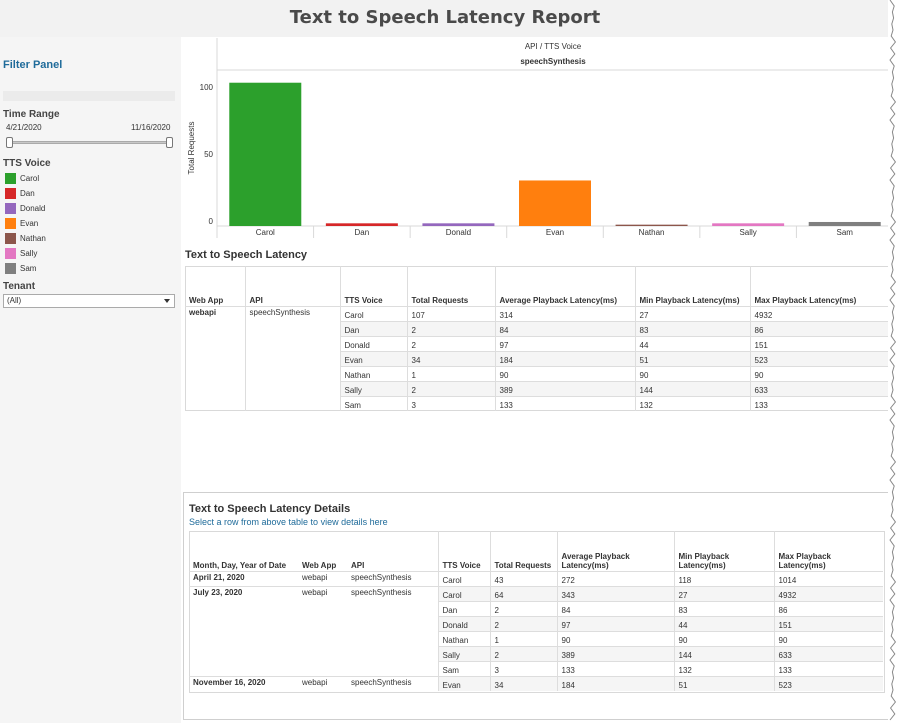 The width and height of the screenshot is (901, 723). What do you see at coordinates (692, 373) in the screenshot?
I see `latency-min-cell: 90` at bounding box center [692, 373].